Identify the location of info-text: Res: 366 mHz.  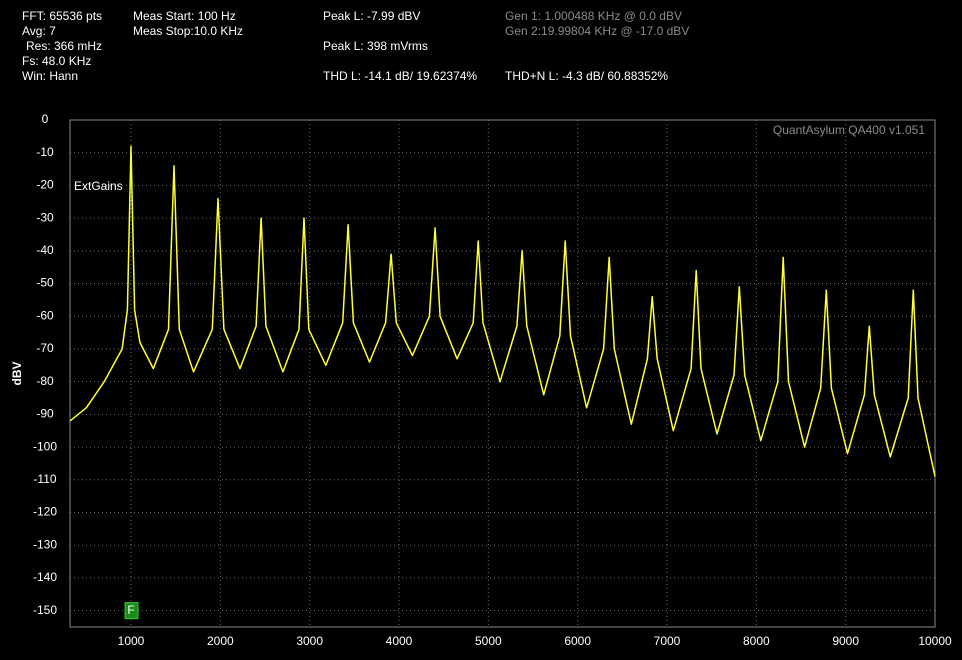
(64, 46).